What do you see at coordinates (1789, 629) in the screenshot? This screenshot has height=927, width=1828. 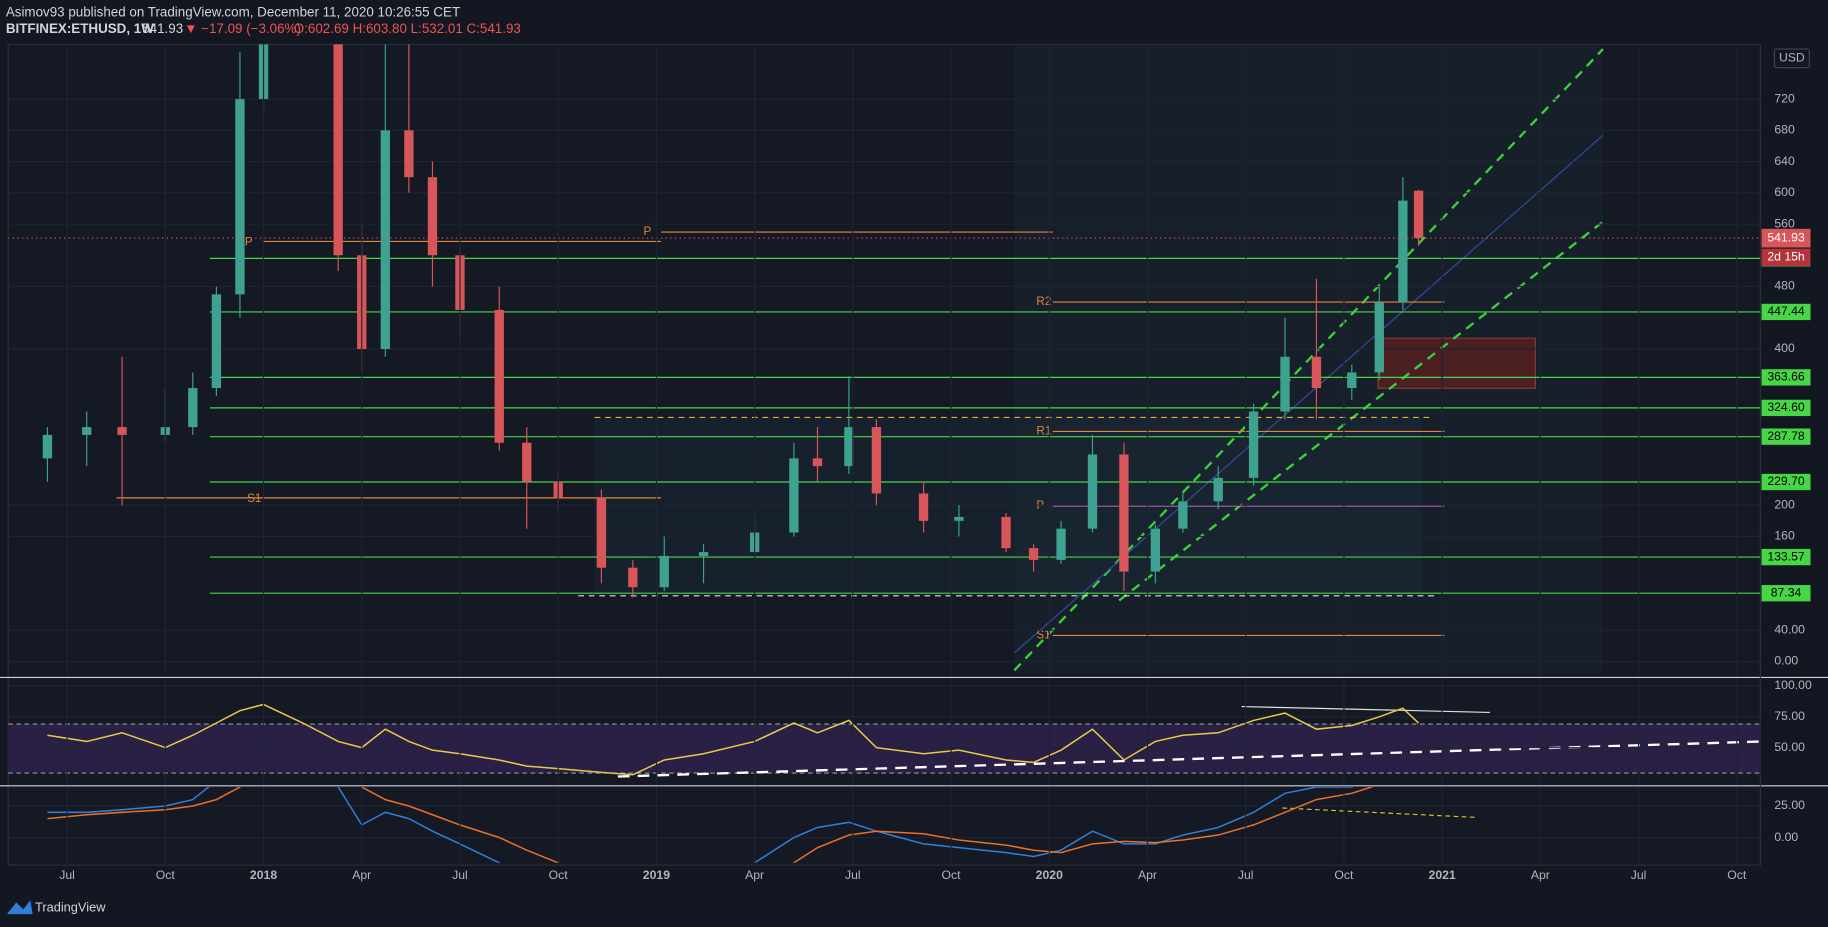 I see `y-tick-label: 40.00` at bounding box center [1789, 629].